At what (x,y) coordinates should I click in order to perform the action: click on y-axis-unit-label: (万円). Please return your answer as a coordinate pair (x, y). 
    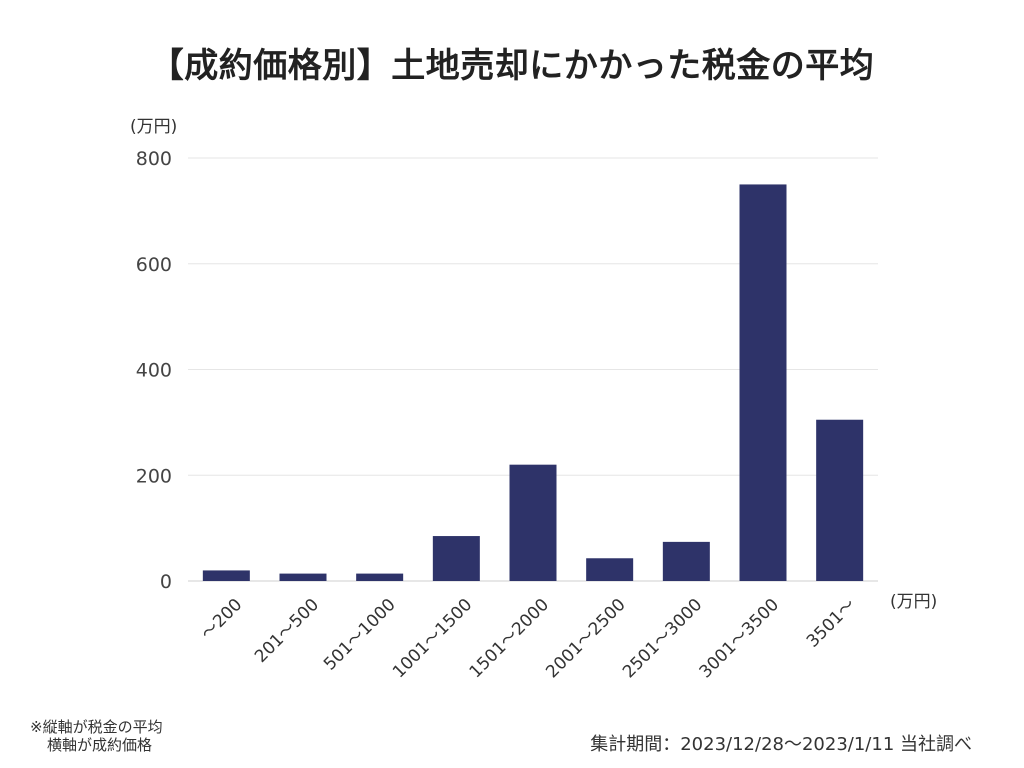
    Looking at the image, I should click on (154, 127).